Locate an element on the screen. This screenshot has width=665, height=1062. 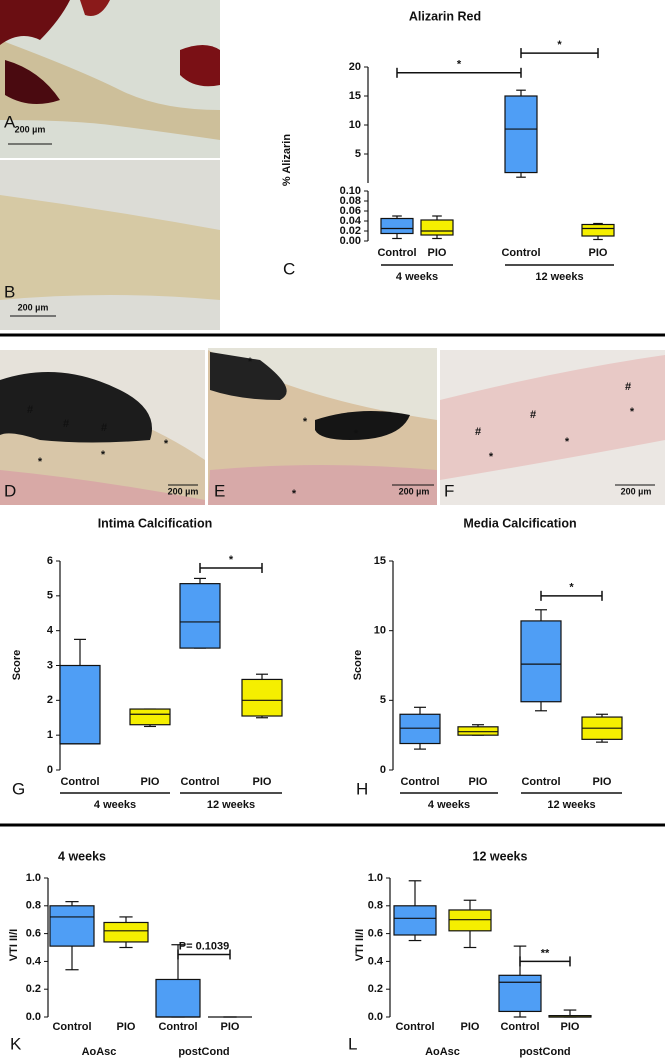
micrograph-a is located at coordinates (110, 79).